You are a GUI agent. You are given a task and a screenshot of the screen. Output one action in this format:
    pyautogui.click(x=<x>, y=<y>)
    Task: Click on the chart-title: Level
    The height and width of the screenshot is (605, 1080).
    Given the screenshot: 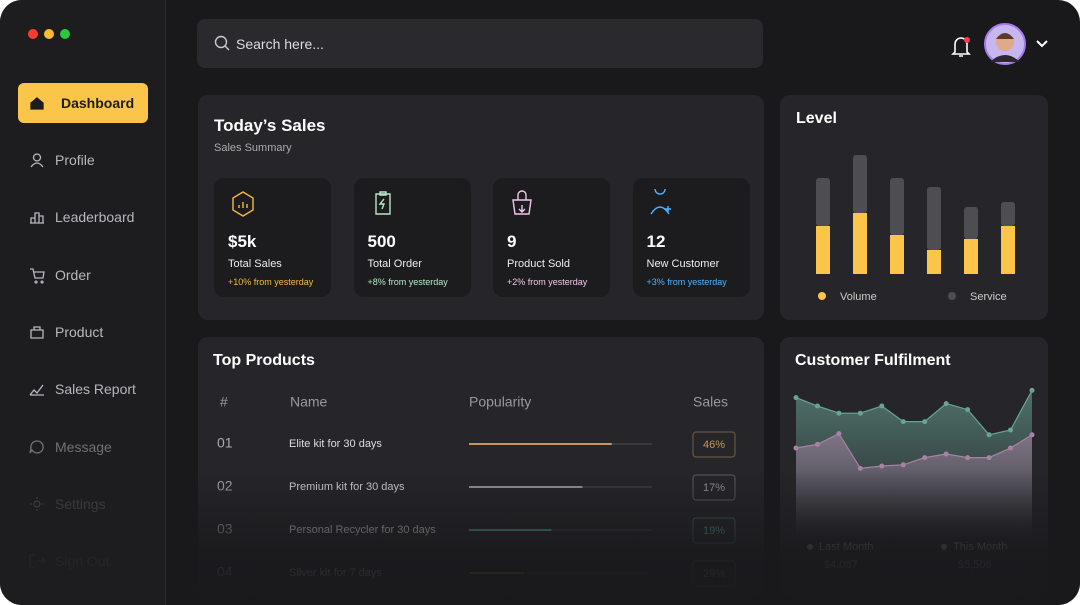 What is the action you would take?
    pyautogui.click(x=816, y=118)
    